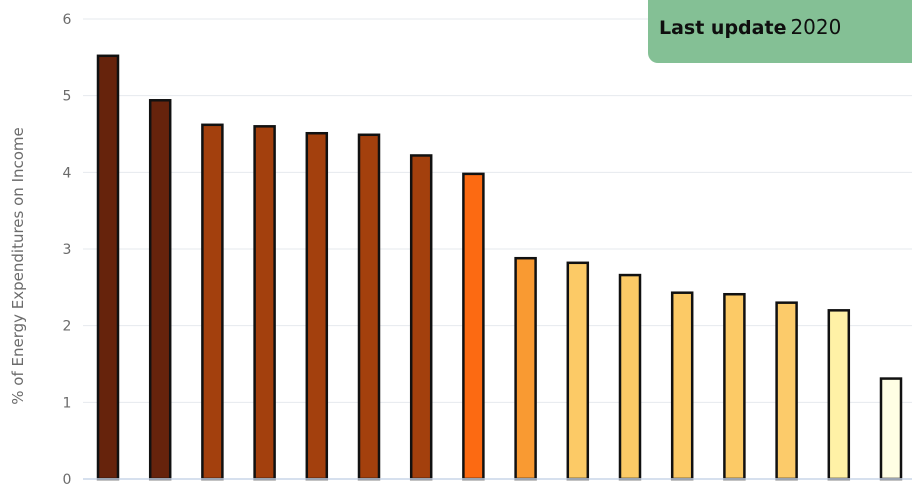 This screenshot has width=912, height=484. I want to click on y-tick-label-6: 6, so click(67, 20).